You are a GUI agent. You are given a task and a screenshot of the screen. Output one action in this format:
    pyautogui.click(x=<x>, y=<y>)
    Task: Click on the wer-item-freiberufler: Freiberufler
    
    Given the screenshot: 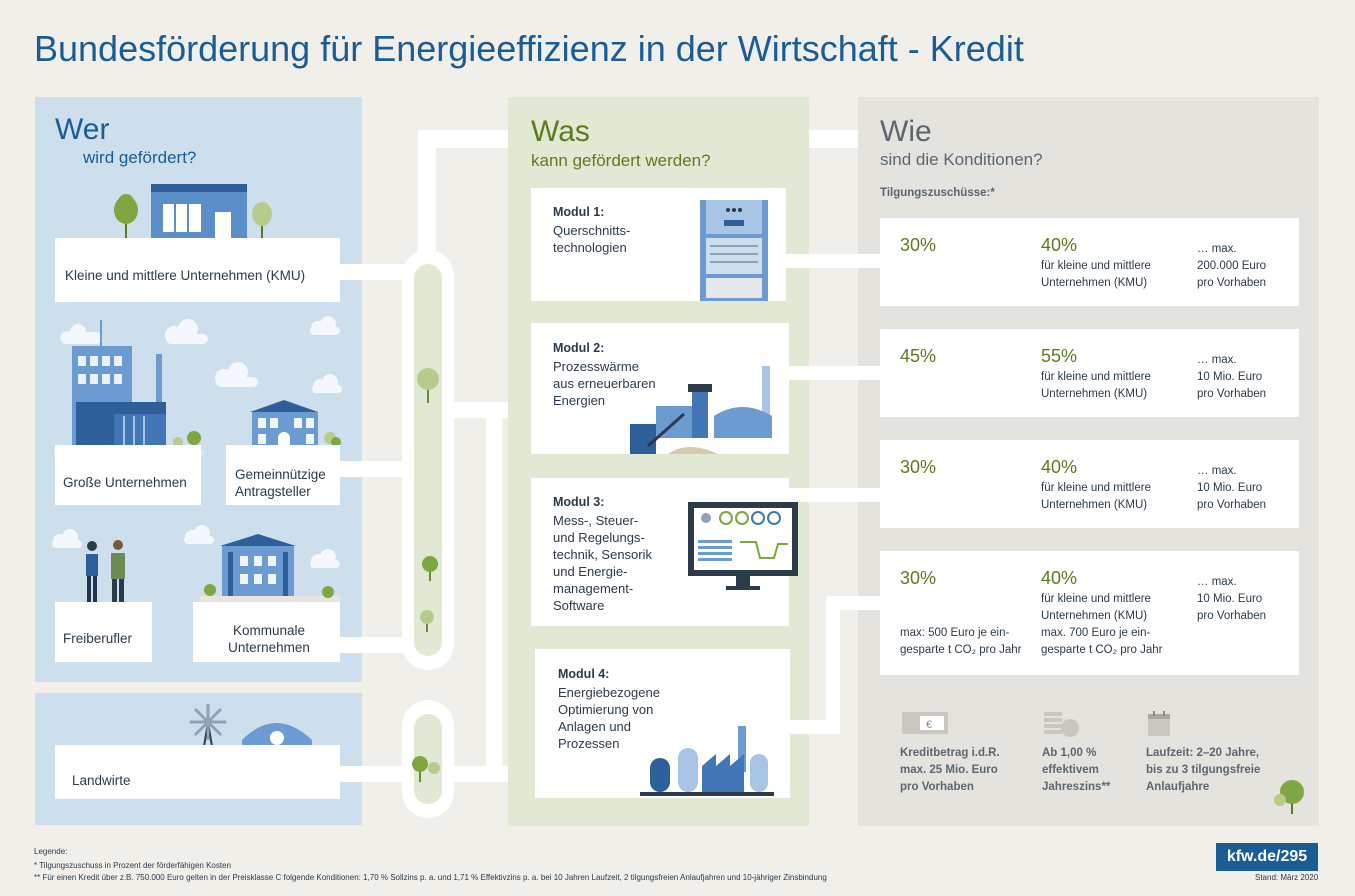 What is the action you would take?
    pyautogui.click(x=98, y=638)
    